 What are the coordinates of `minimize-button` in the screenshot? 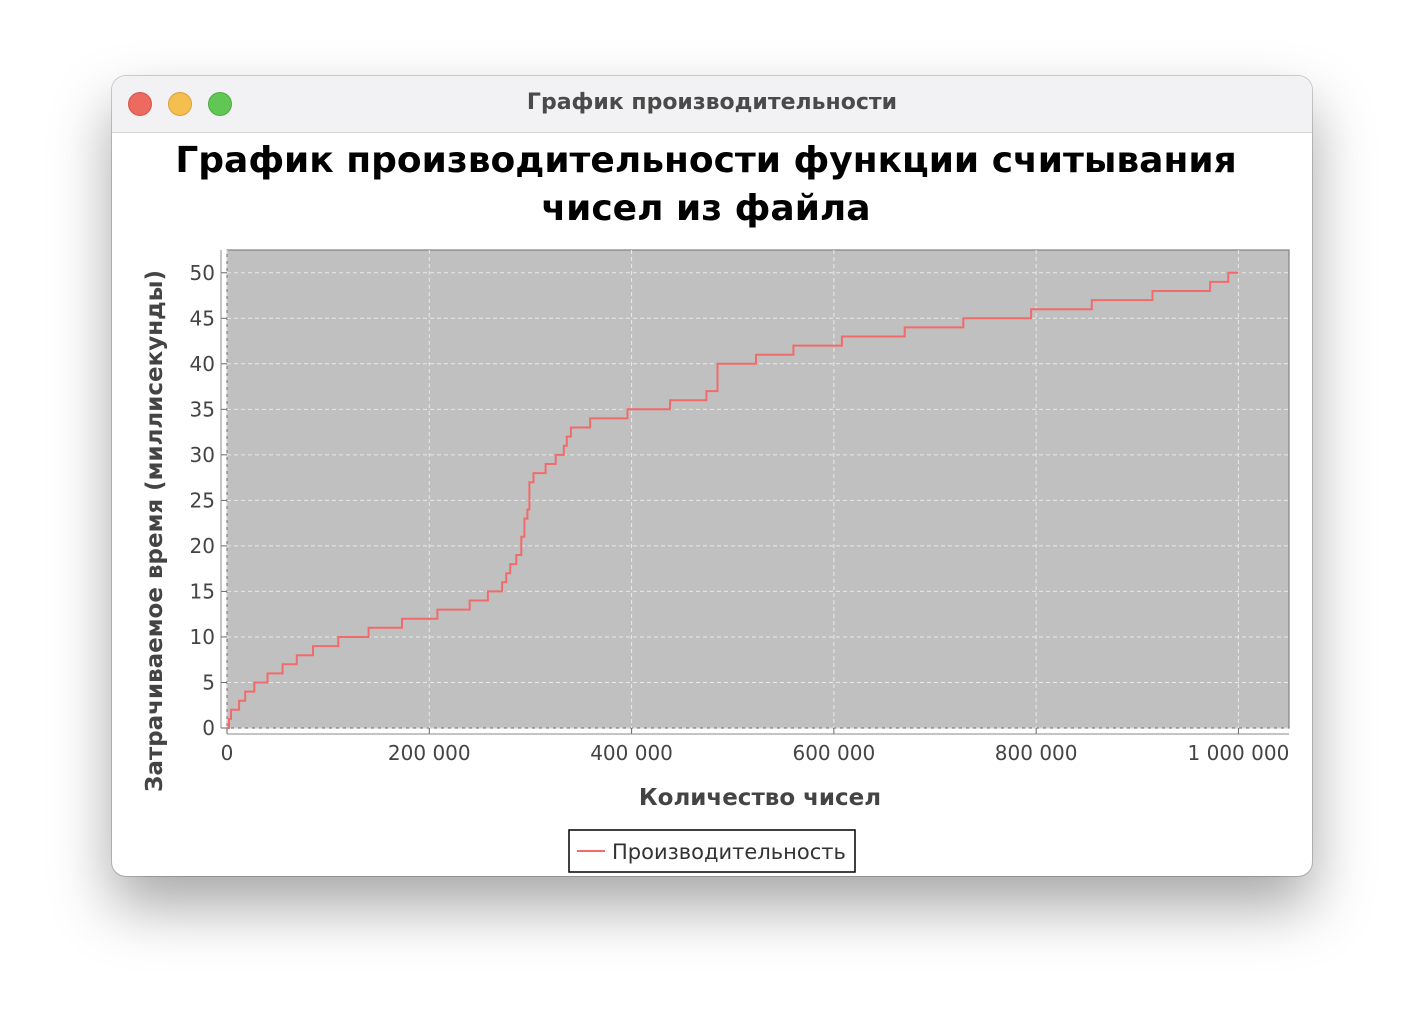 It's located at (180, 104).